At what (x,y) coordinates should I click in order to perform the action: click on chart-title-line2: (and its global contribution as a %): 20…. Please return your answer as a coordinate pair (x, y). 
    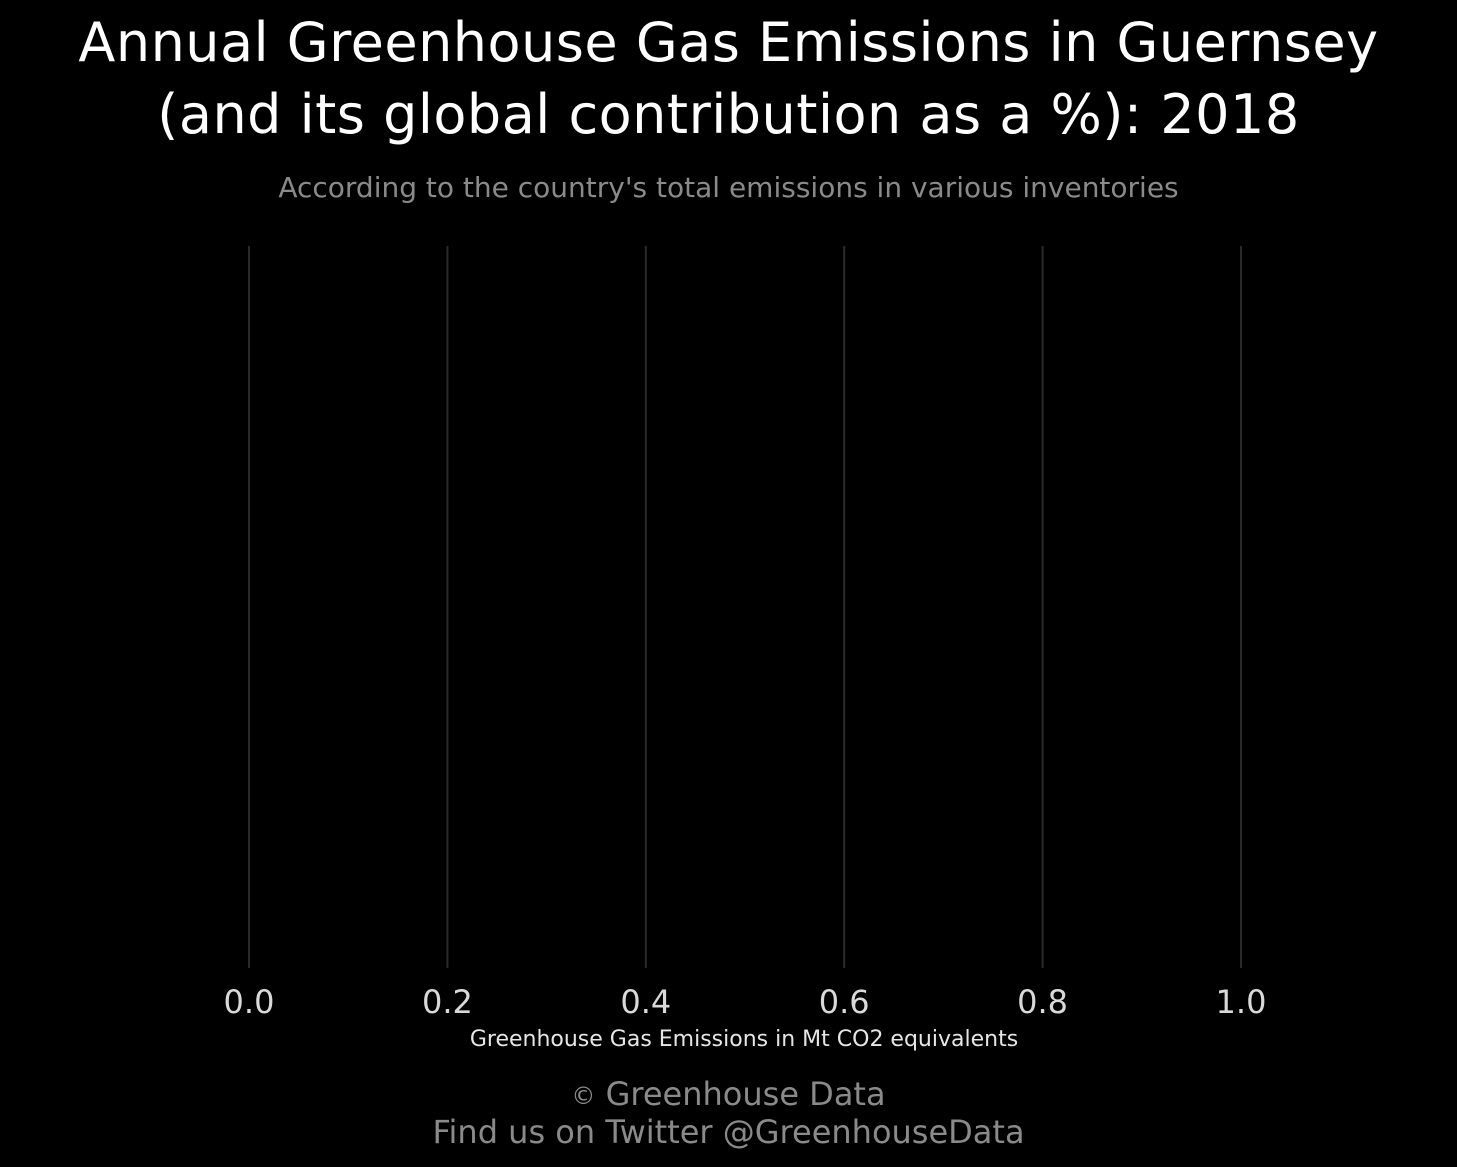
    Looking at the image, I should click on (728, 114).